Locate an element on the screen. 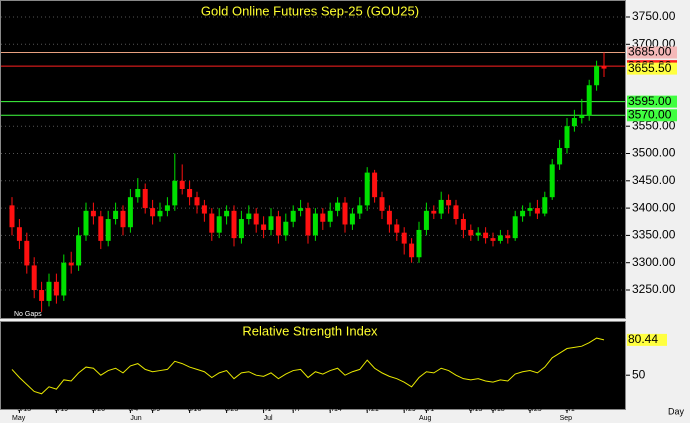 This screenshot has width=690, height=423. y-tick-label: 3300.00 is located at coordinates (654, 262).